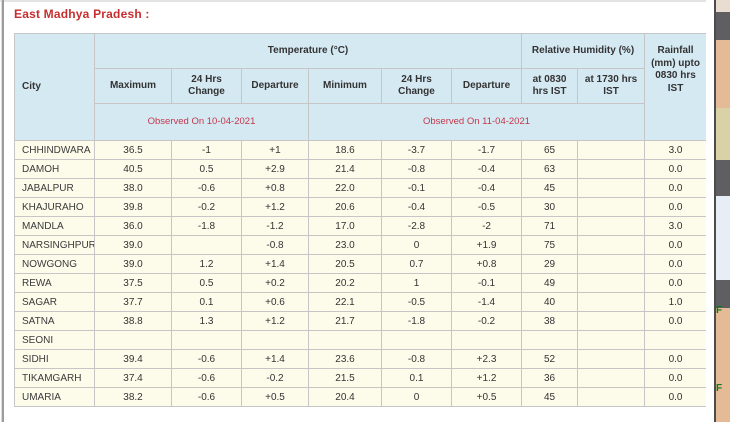 The height and width of the screenshot is (422, 730). What do you see at coordinates (416, 150) in the screenshot?
I see `value-cell: -3.7` at bounding box center [416, 150].